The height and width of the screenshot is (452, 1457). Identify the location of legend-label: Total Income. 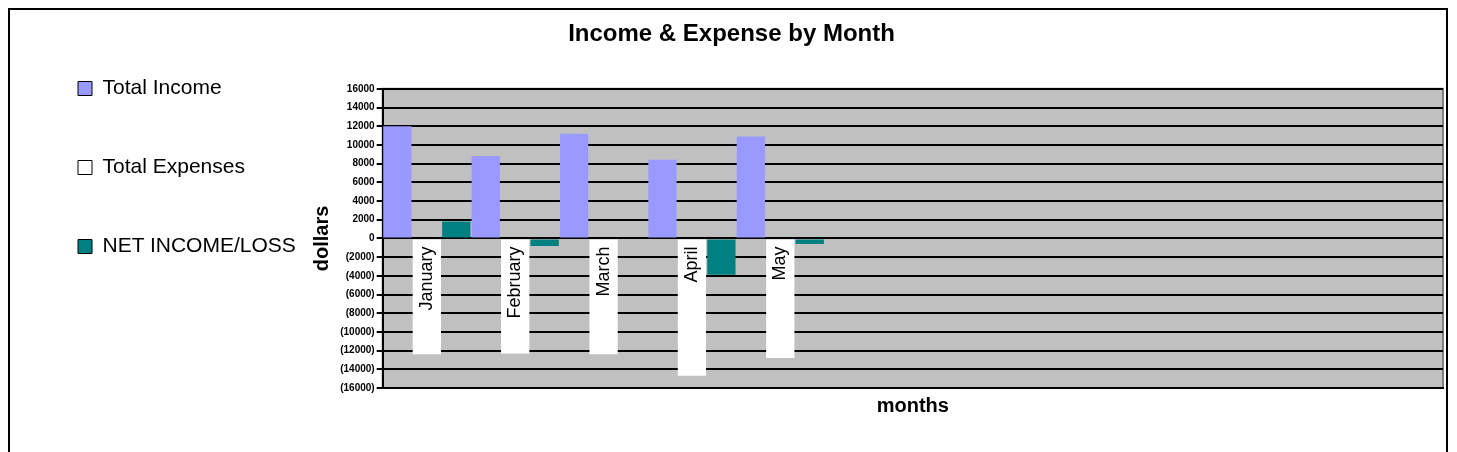
(162, 87).